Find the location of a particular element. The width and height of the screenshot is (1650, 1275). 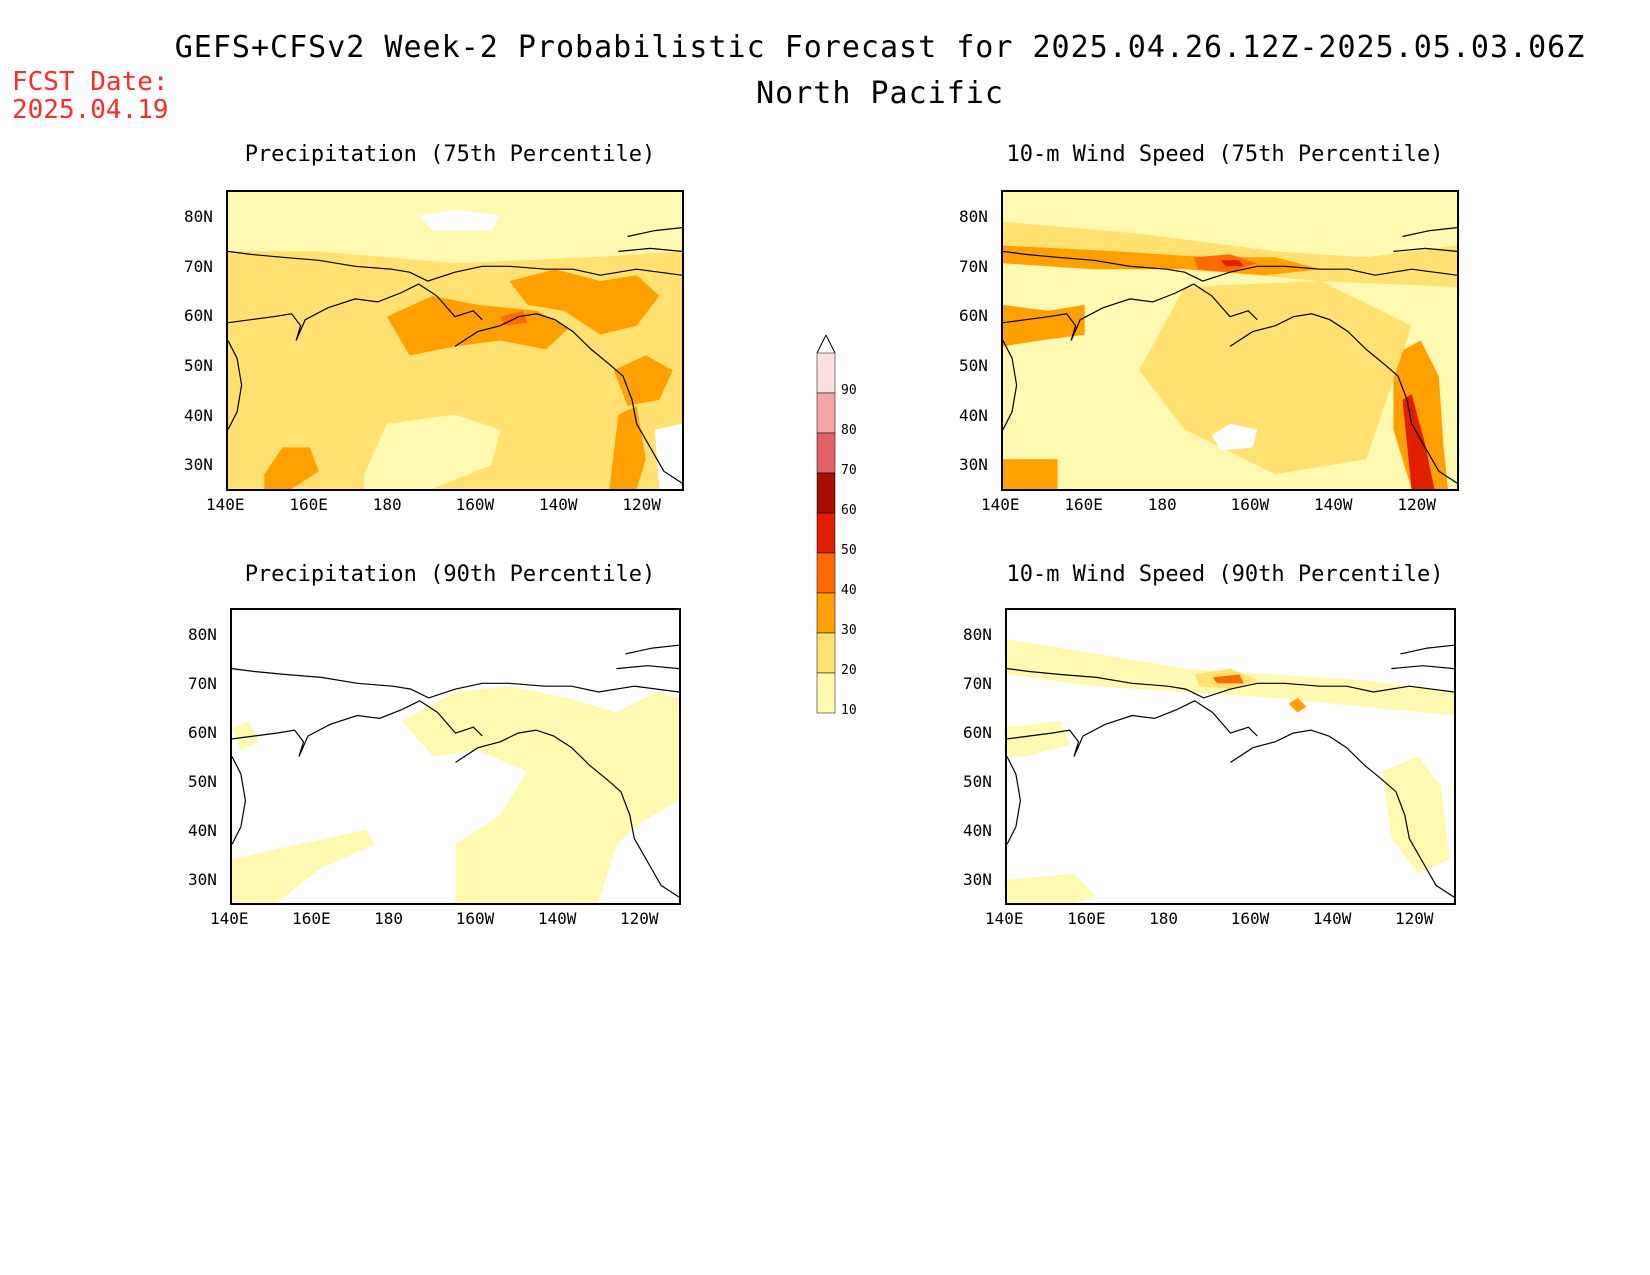

field-white-se is located at coordinates (668, 456).